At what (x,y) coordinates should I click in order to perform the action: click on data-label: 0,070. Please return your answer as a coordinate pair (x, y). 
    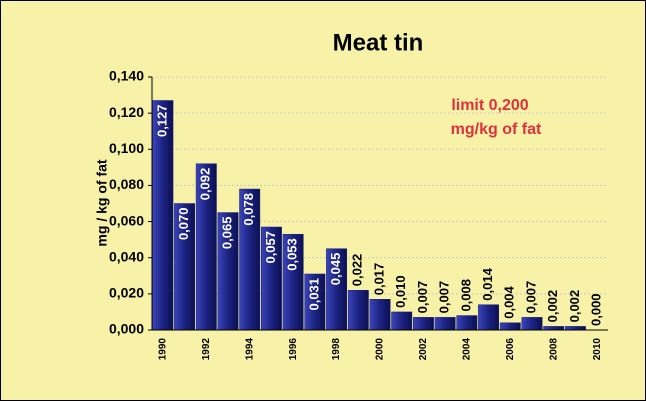
    Looking at the image, I should click on (183, 224).